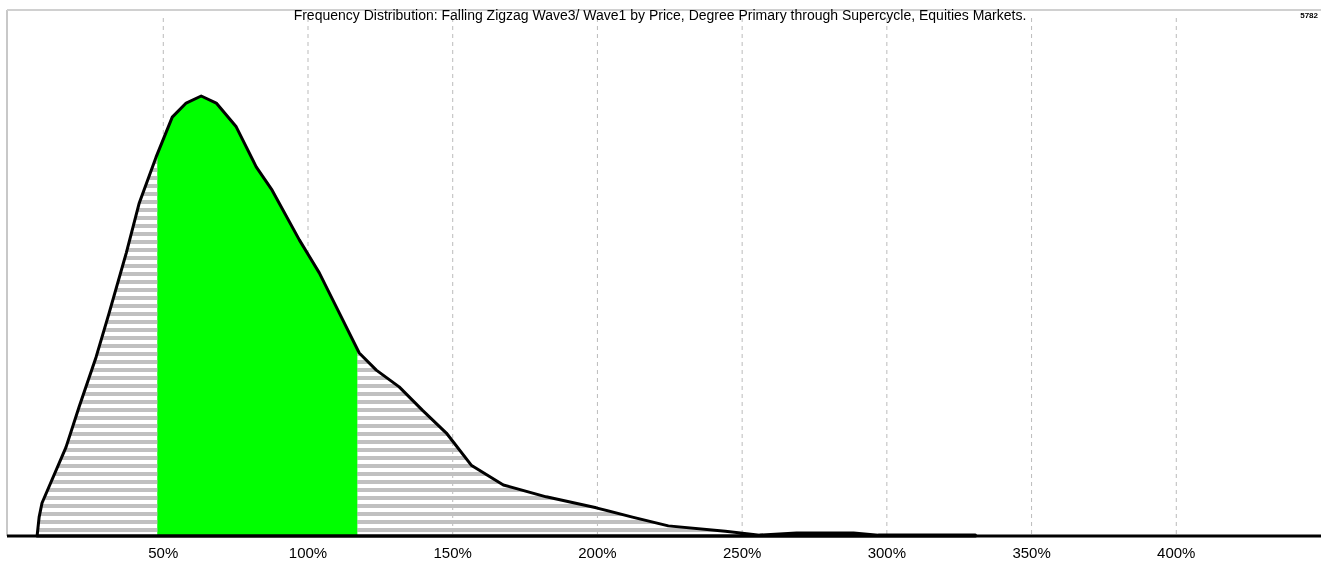 The height and width of the screenshot is (569, 1321). What do you see at coordinates (660, 15) in the screenshot?
I see `chart-title: Frequency Distribution: Falling Zigzag Wave3/ Wave1 by Price, Degree Primary through Supercycle, Equities Markets.` at bounding box center [660, 15].